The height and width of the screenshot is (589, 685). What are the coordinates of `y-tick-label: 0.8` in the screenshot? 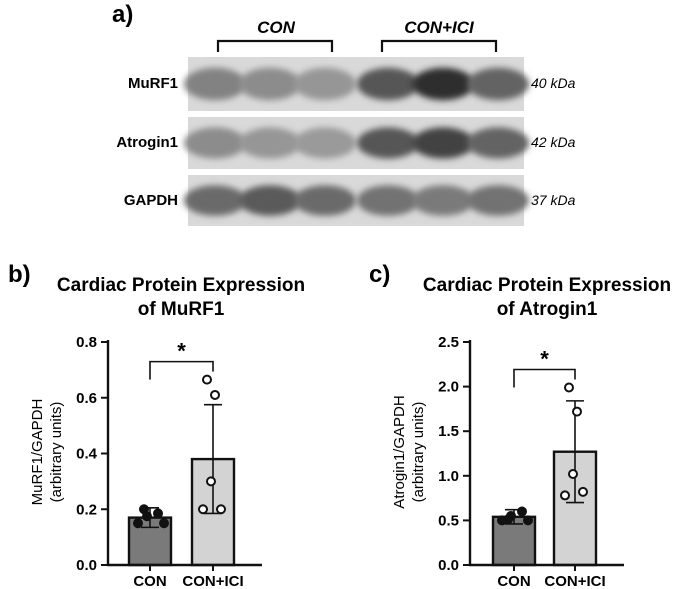 It's located at (86, 342).